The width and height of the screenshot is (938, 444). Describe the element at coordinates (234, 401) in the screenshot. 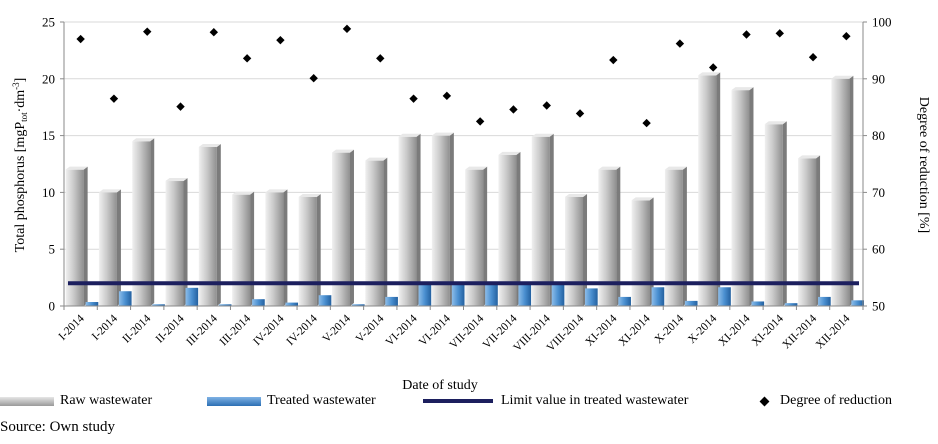

I see `treated-swatch` at that location.